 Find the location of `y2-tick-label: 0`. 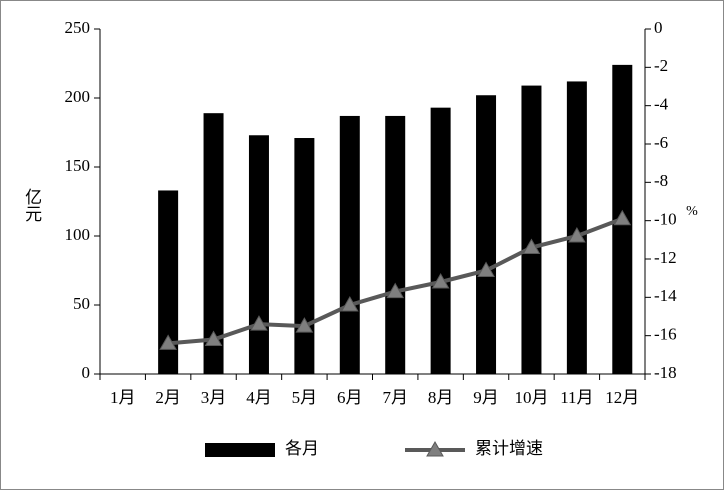

y2-tick-label: 0 is located at coordinates (658, 27).